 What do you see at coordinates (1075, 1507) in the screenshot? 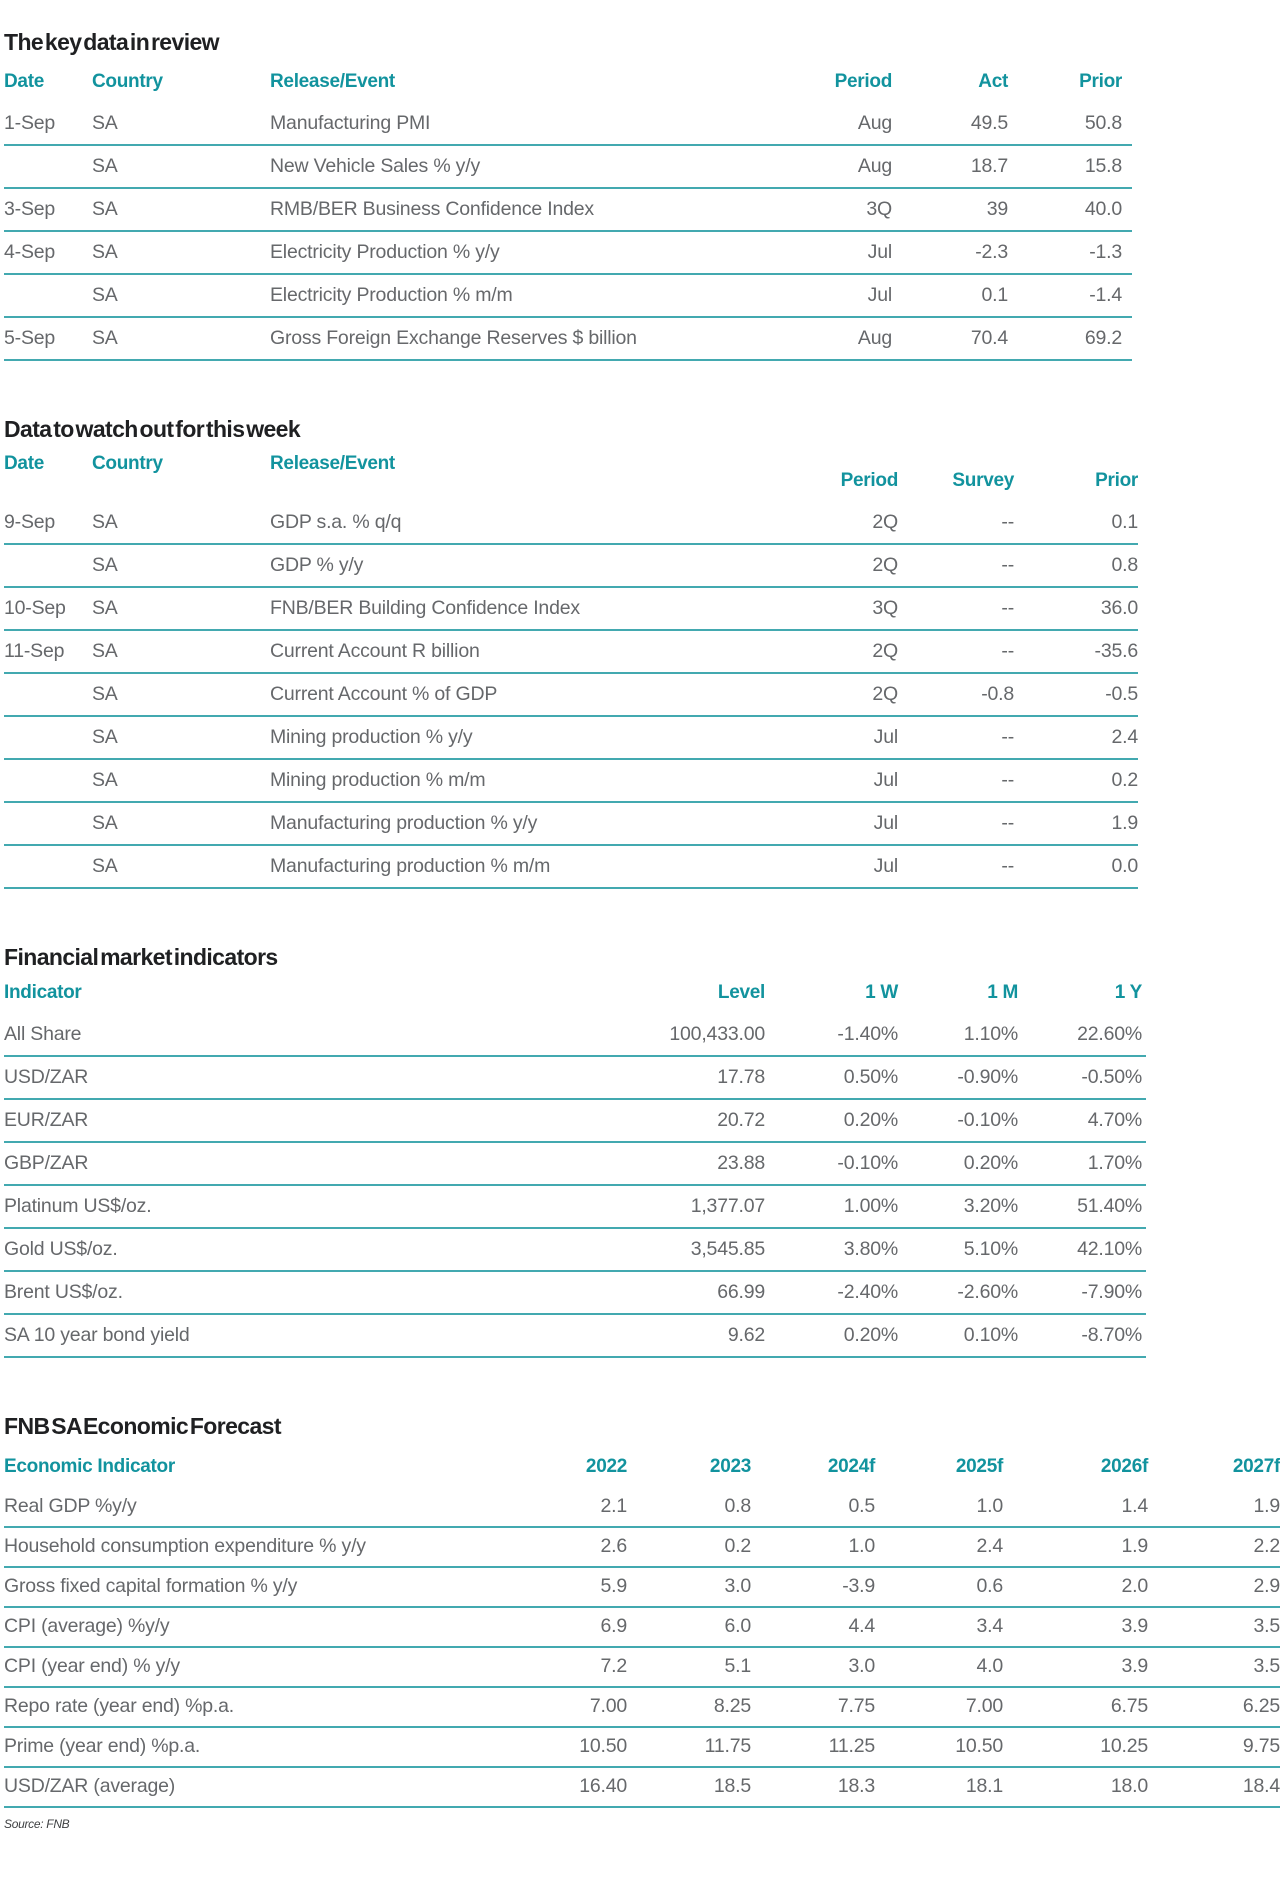
I see `cell: 1.4` at bounding box center [1075, 1507].